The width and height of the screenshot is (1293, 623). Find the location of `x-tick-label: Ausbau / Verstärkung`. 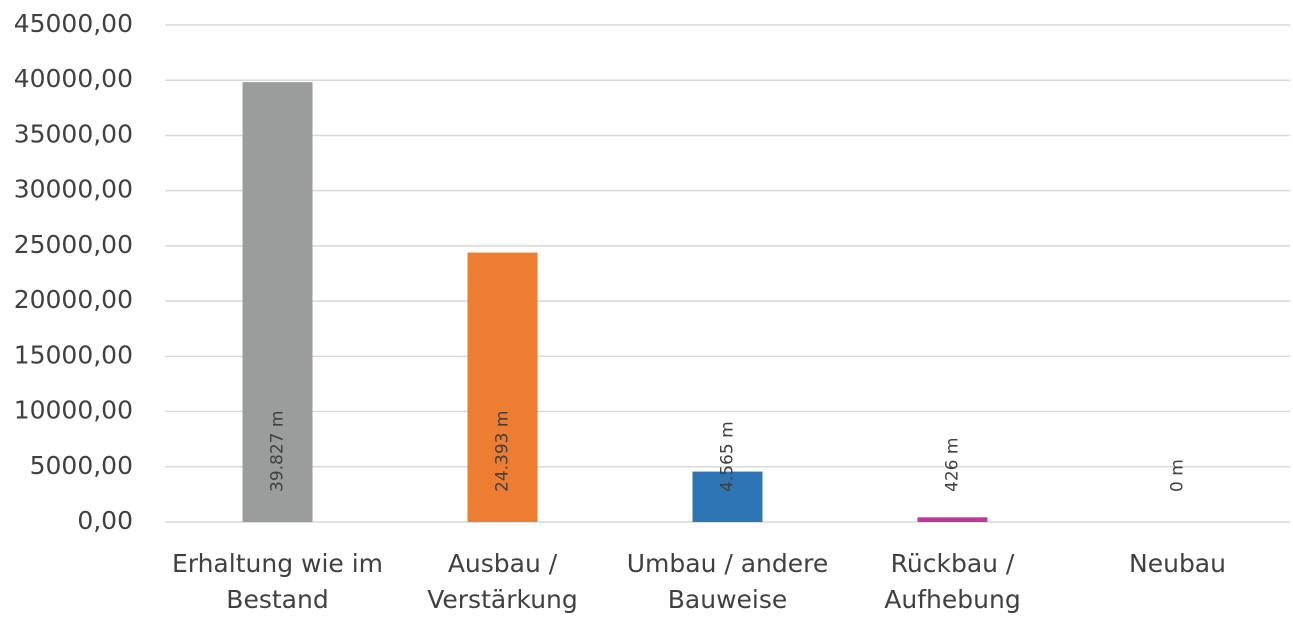

x-tick-label: Ausbau / Verstärkung is located at coordinates (502, 581).